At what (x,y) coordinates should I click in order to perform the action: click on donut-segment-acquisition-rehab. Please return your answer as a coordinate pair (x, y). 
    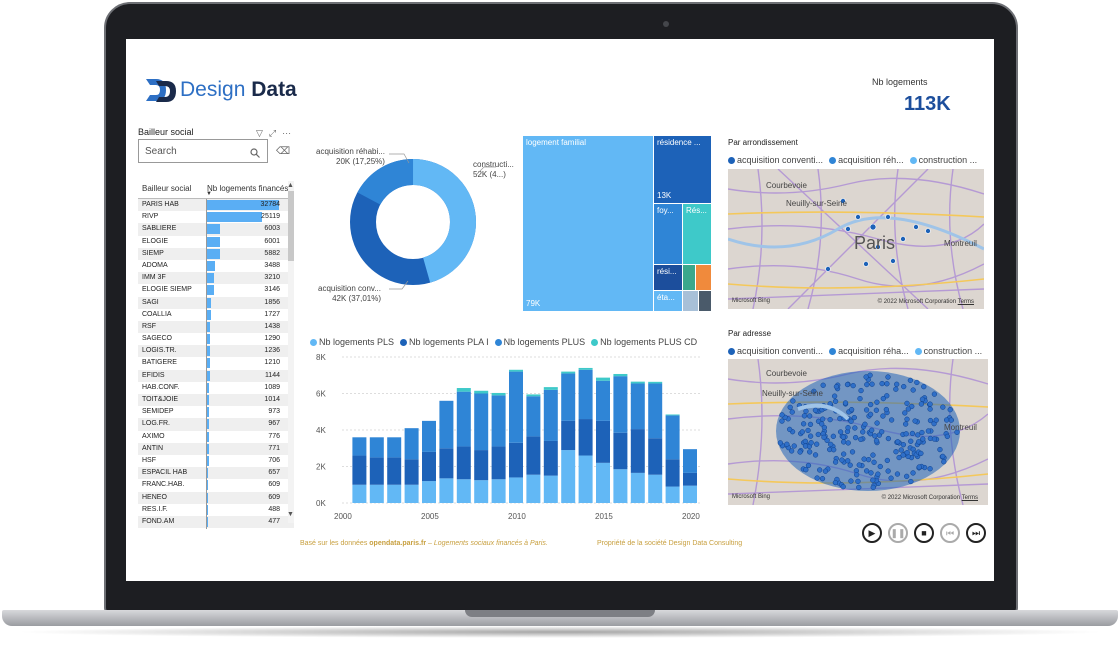
    Looking at the image, I should click on (413, 222).